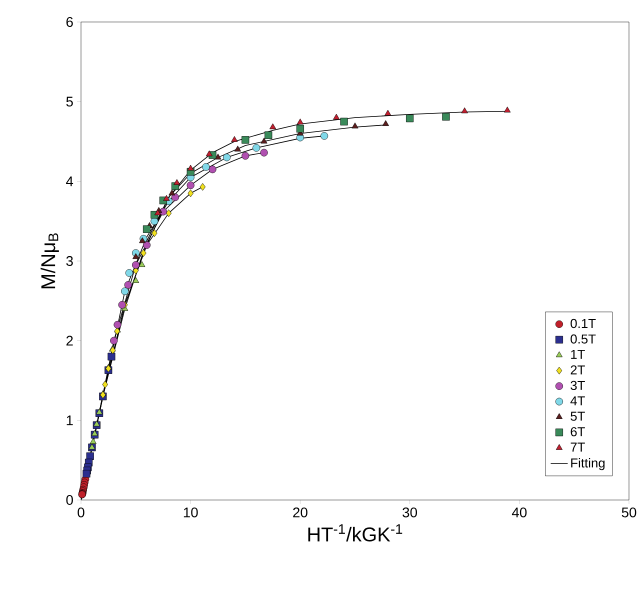 The image size is (641, 593). Describe the element at coordinates (583, 339) in the screenshot. I see `legend-label: 0.5T` at that location.